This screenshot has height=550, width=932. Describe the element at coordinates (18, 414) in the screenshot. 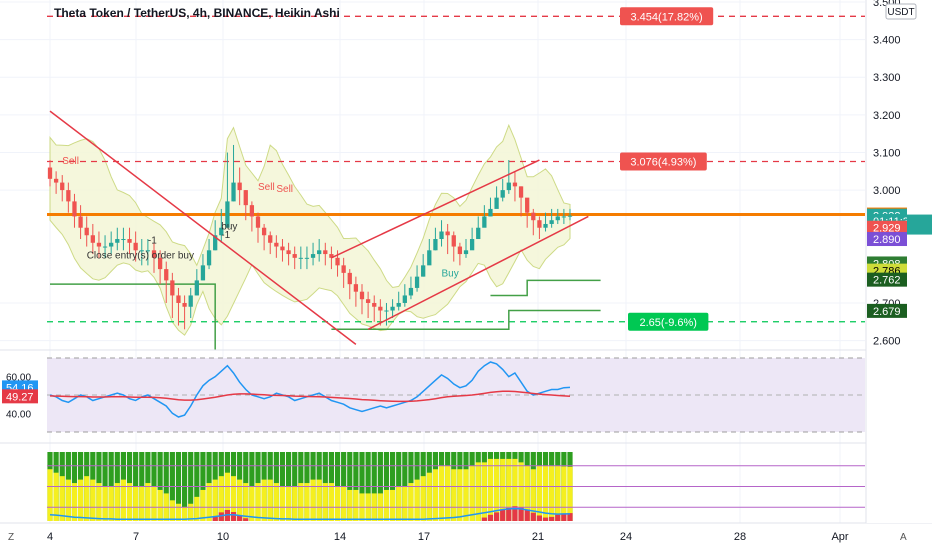

I see `rsi-tick-label: 40.00` at that location.